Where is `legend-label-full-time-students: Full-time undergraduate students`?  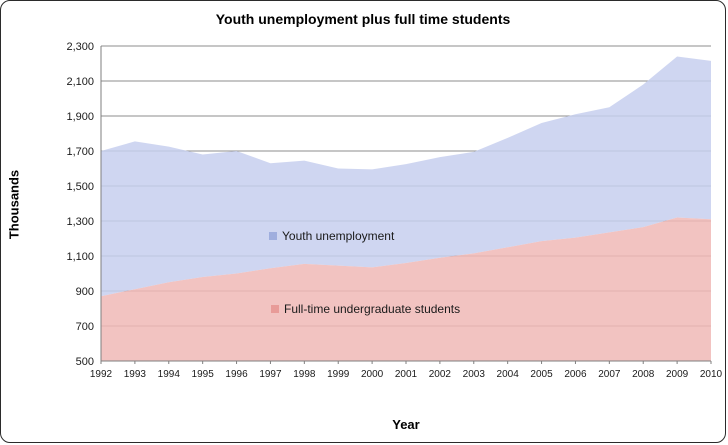 legend-label-full-time-students: Full-time undergraduate students is located at coordinates (372, 309).